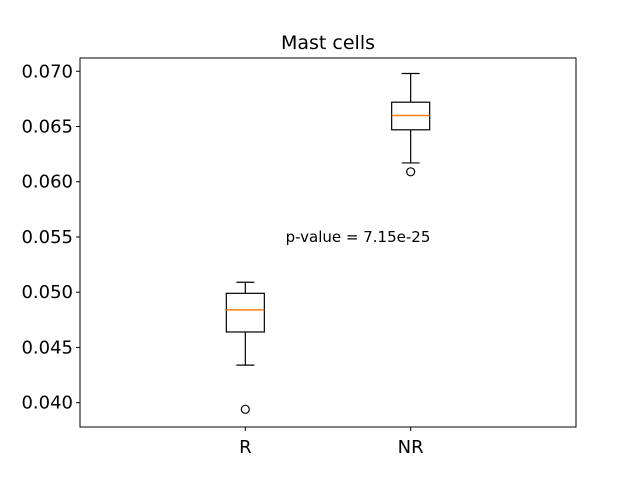 The height and width of the screenshot is (480, 640). What do you see at coordinates (47, 347) in the screenshot?
I see `y-tick-label: 0.045` at bounding box center [47, 347].